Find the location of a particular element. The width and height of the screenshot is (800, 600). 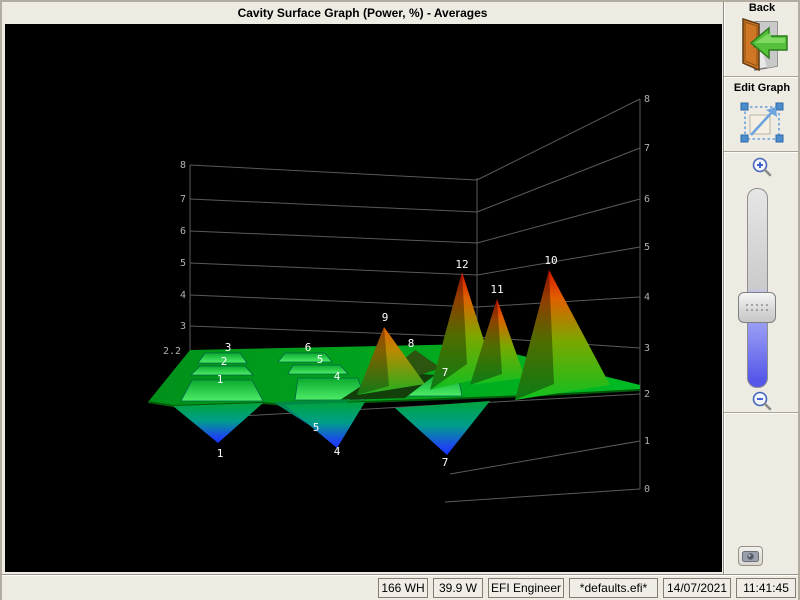

door-exit-icon is located at coordinates (765, 44).